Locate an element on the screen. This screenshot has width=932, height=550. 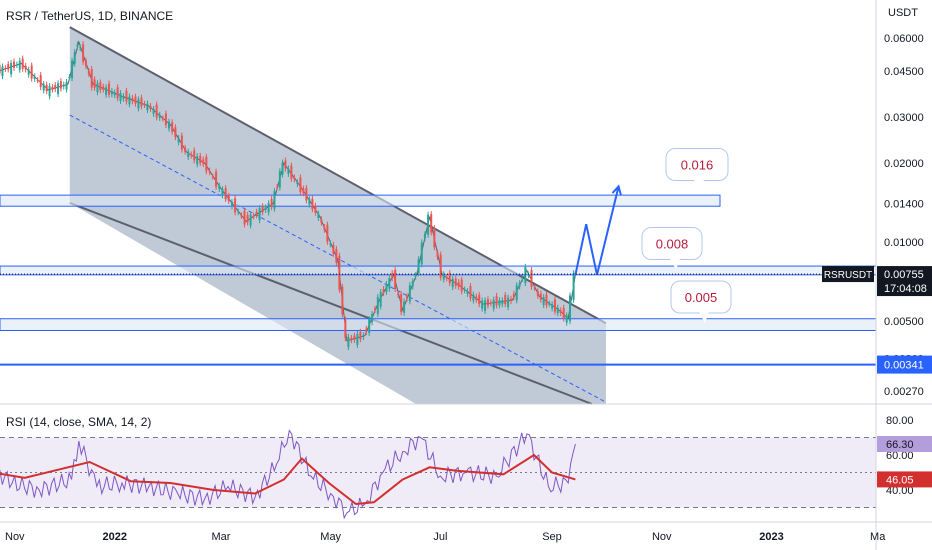
projection-arrowhead is located at coordinates (616, 190).